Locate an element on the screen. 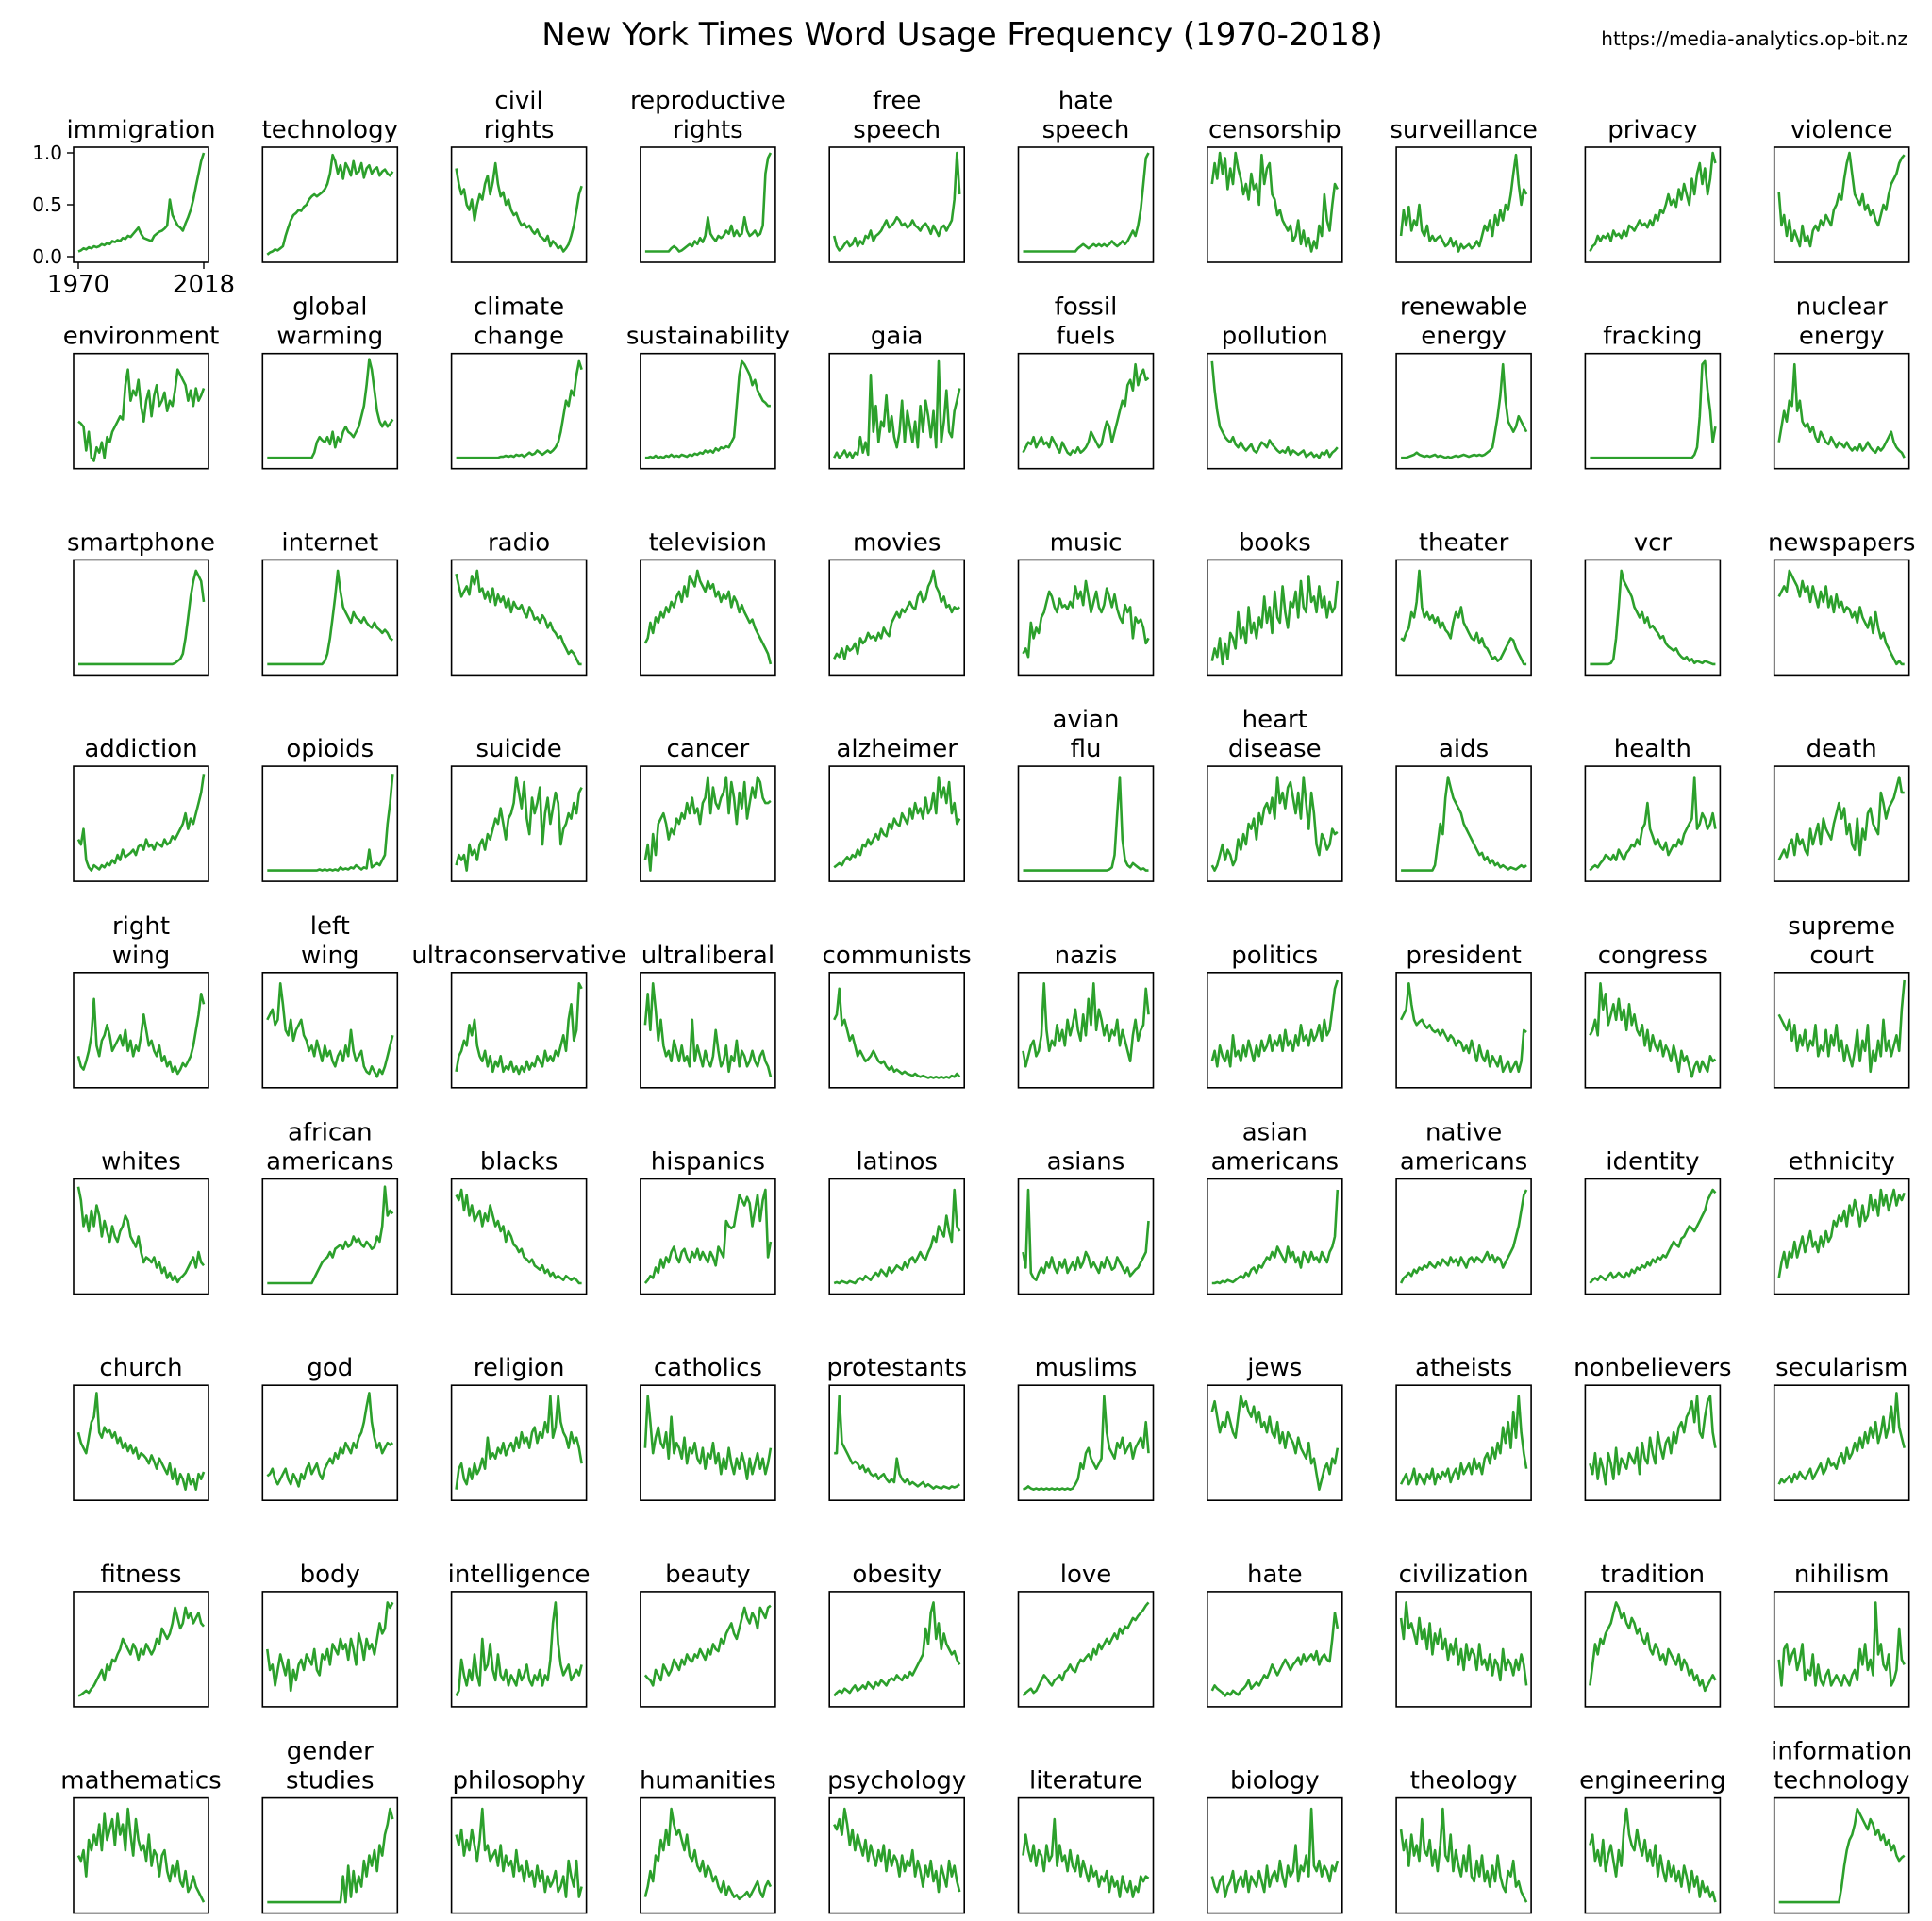 The image size is (1932, 1921). panel-title: religion is located at coordinates (519, 1368).